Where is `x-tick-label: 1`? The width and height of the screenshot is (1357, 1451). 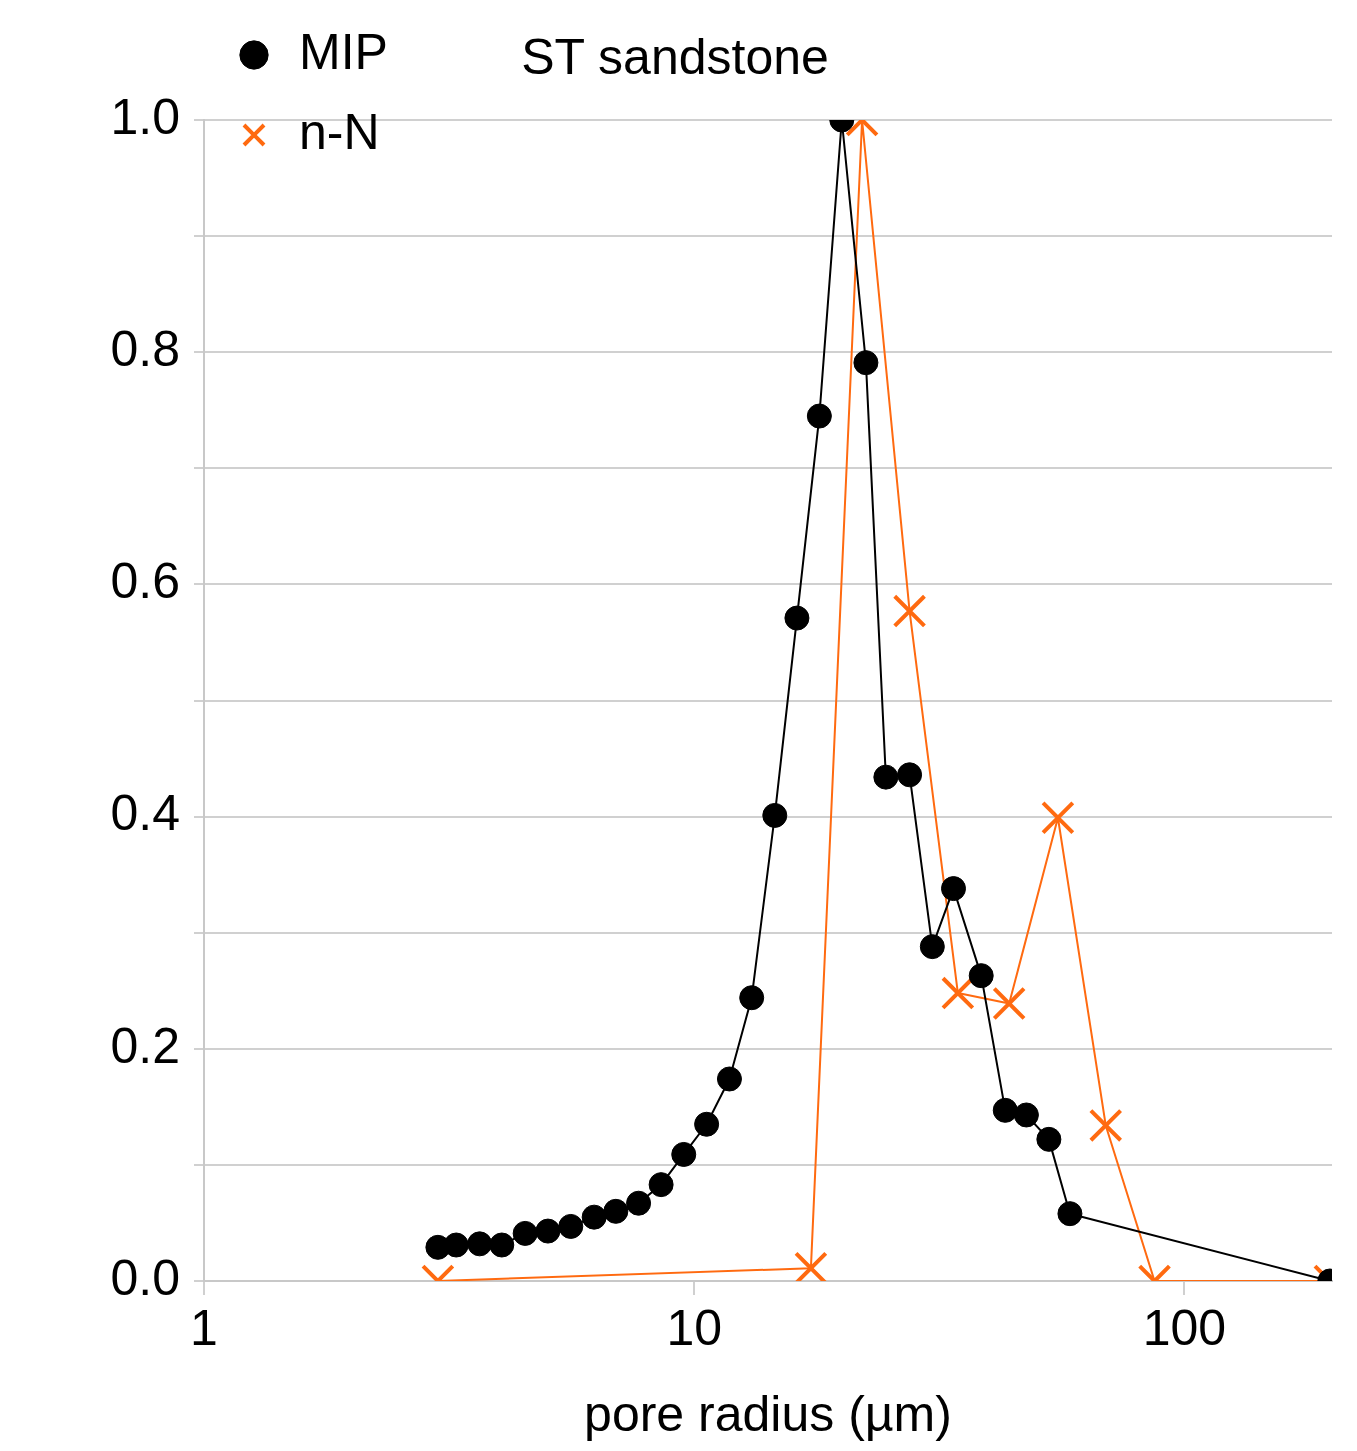 x-tick-label: 1 is located at coordinates (204, 1327).